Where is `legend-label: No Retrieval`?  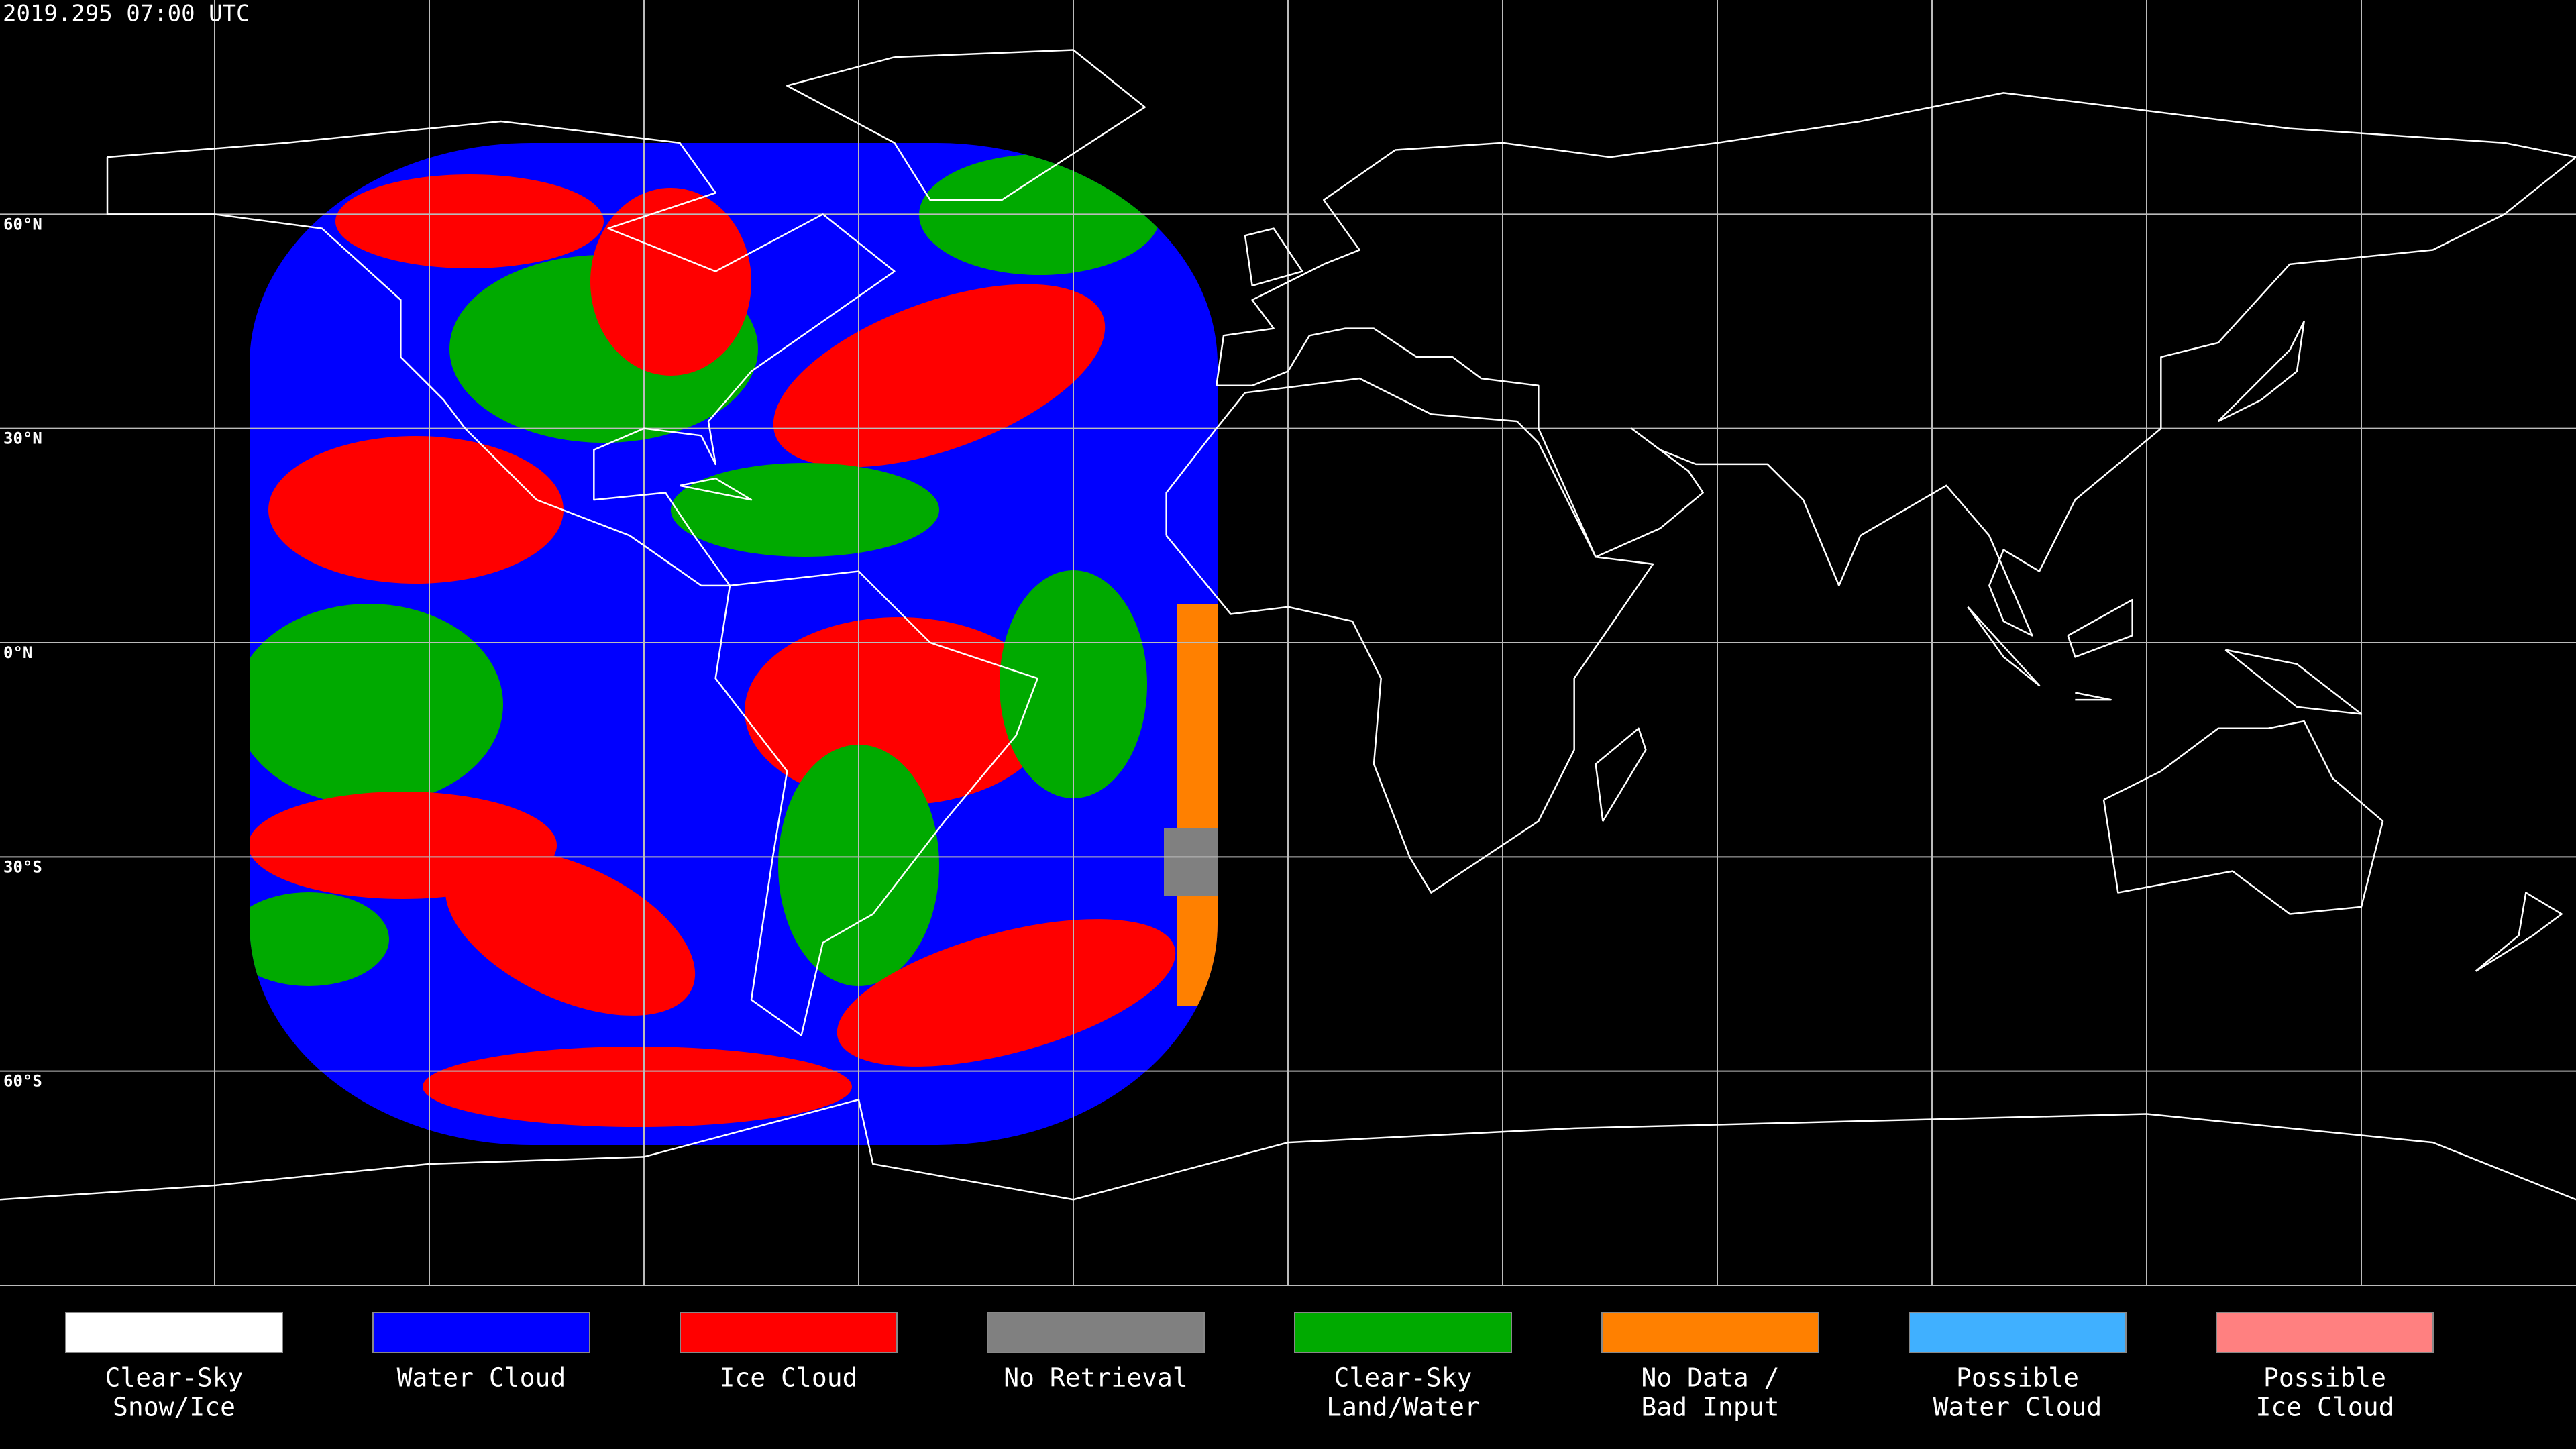
legend-label: No Retrieval is located at coordinates (1096, 1378).